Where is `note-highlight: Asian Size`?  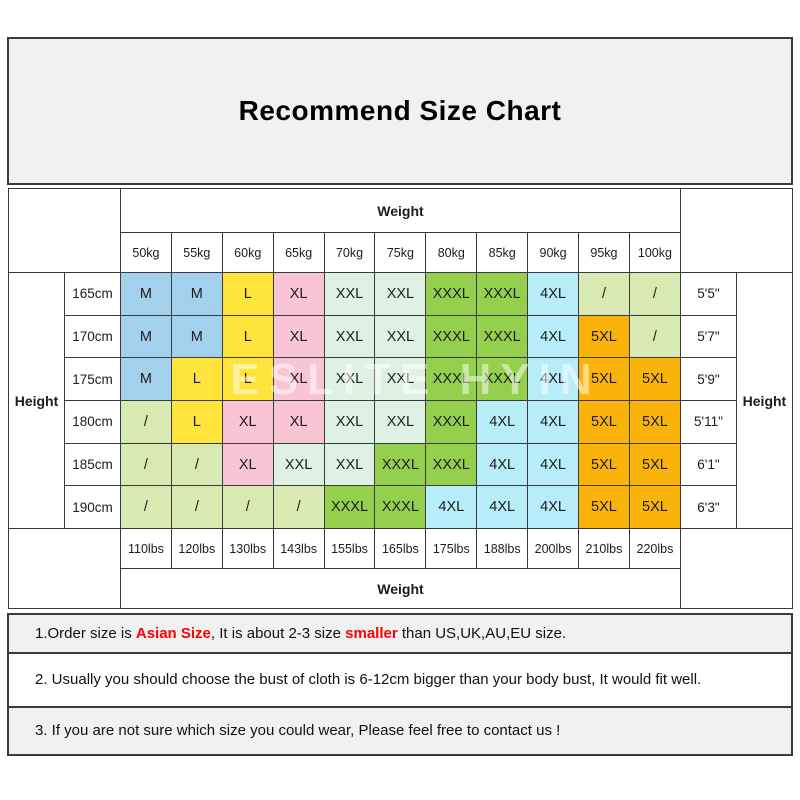
note-highlight: Asian Size is located at coordinates (173, 633).